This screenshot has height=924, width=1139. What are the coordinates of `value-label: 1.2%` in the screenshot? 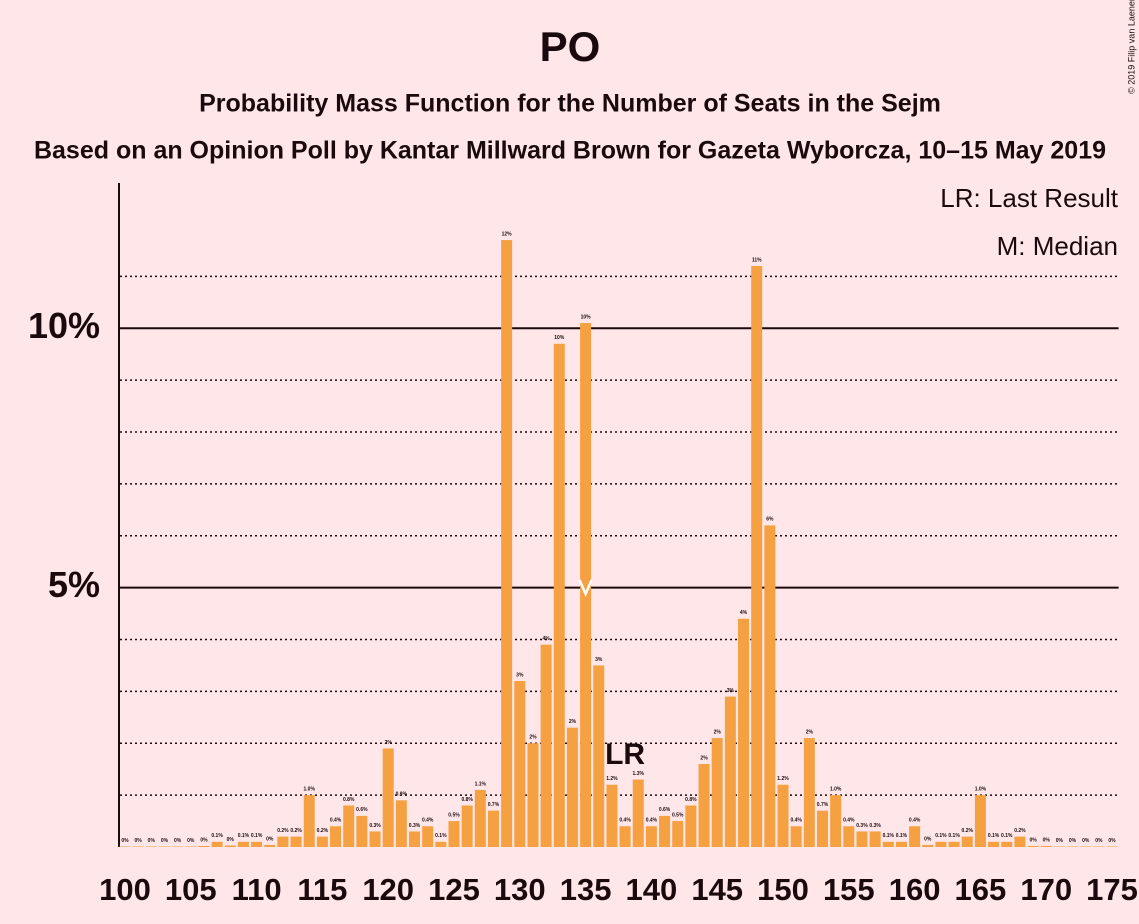 It's located at (612, 779).